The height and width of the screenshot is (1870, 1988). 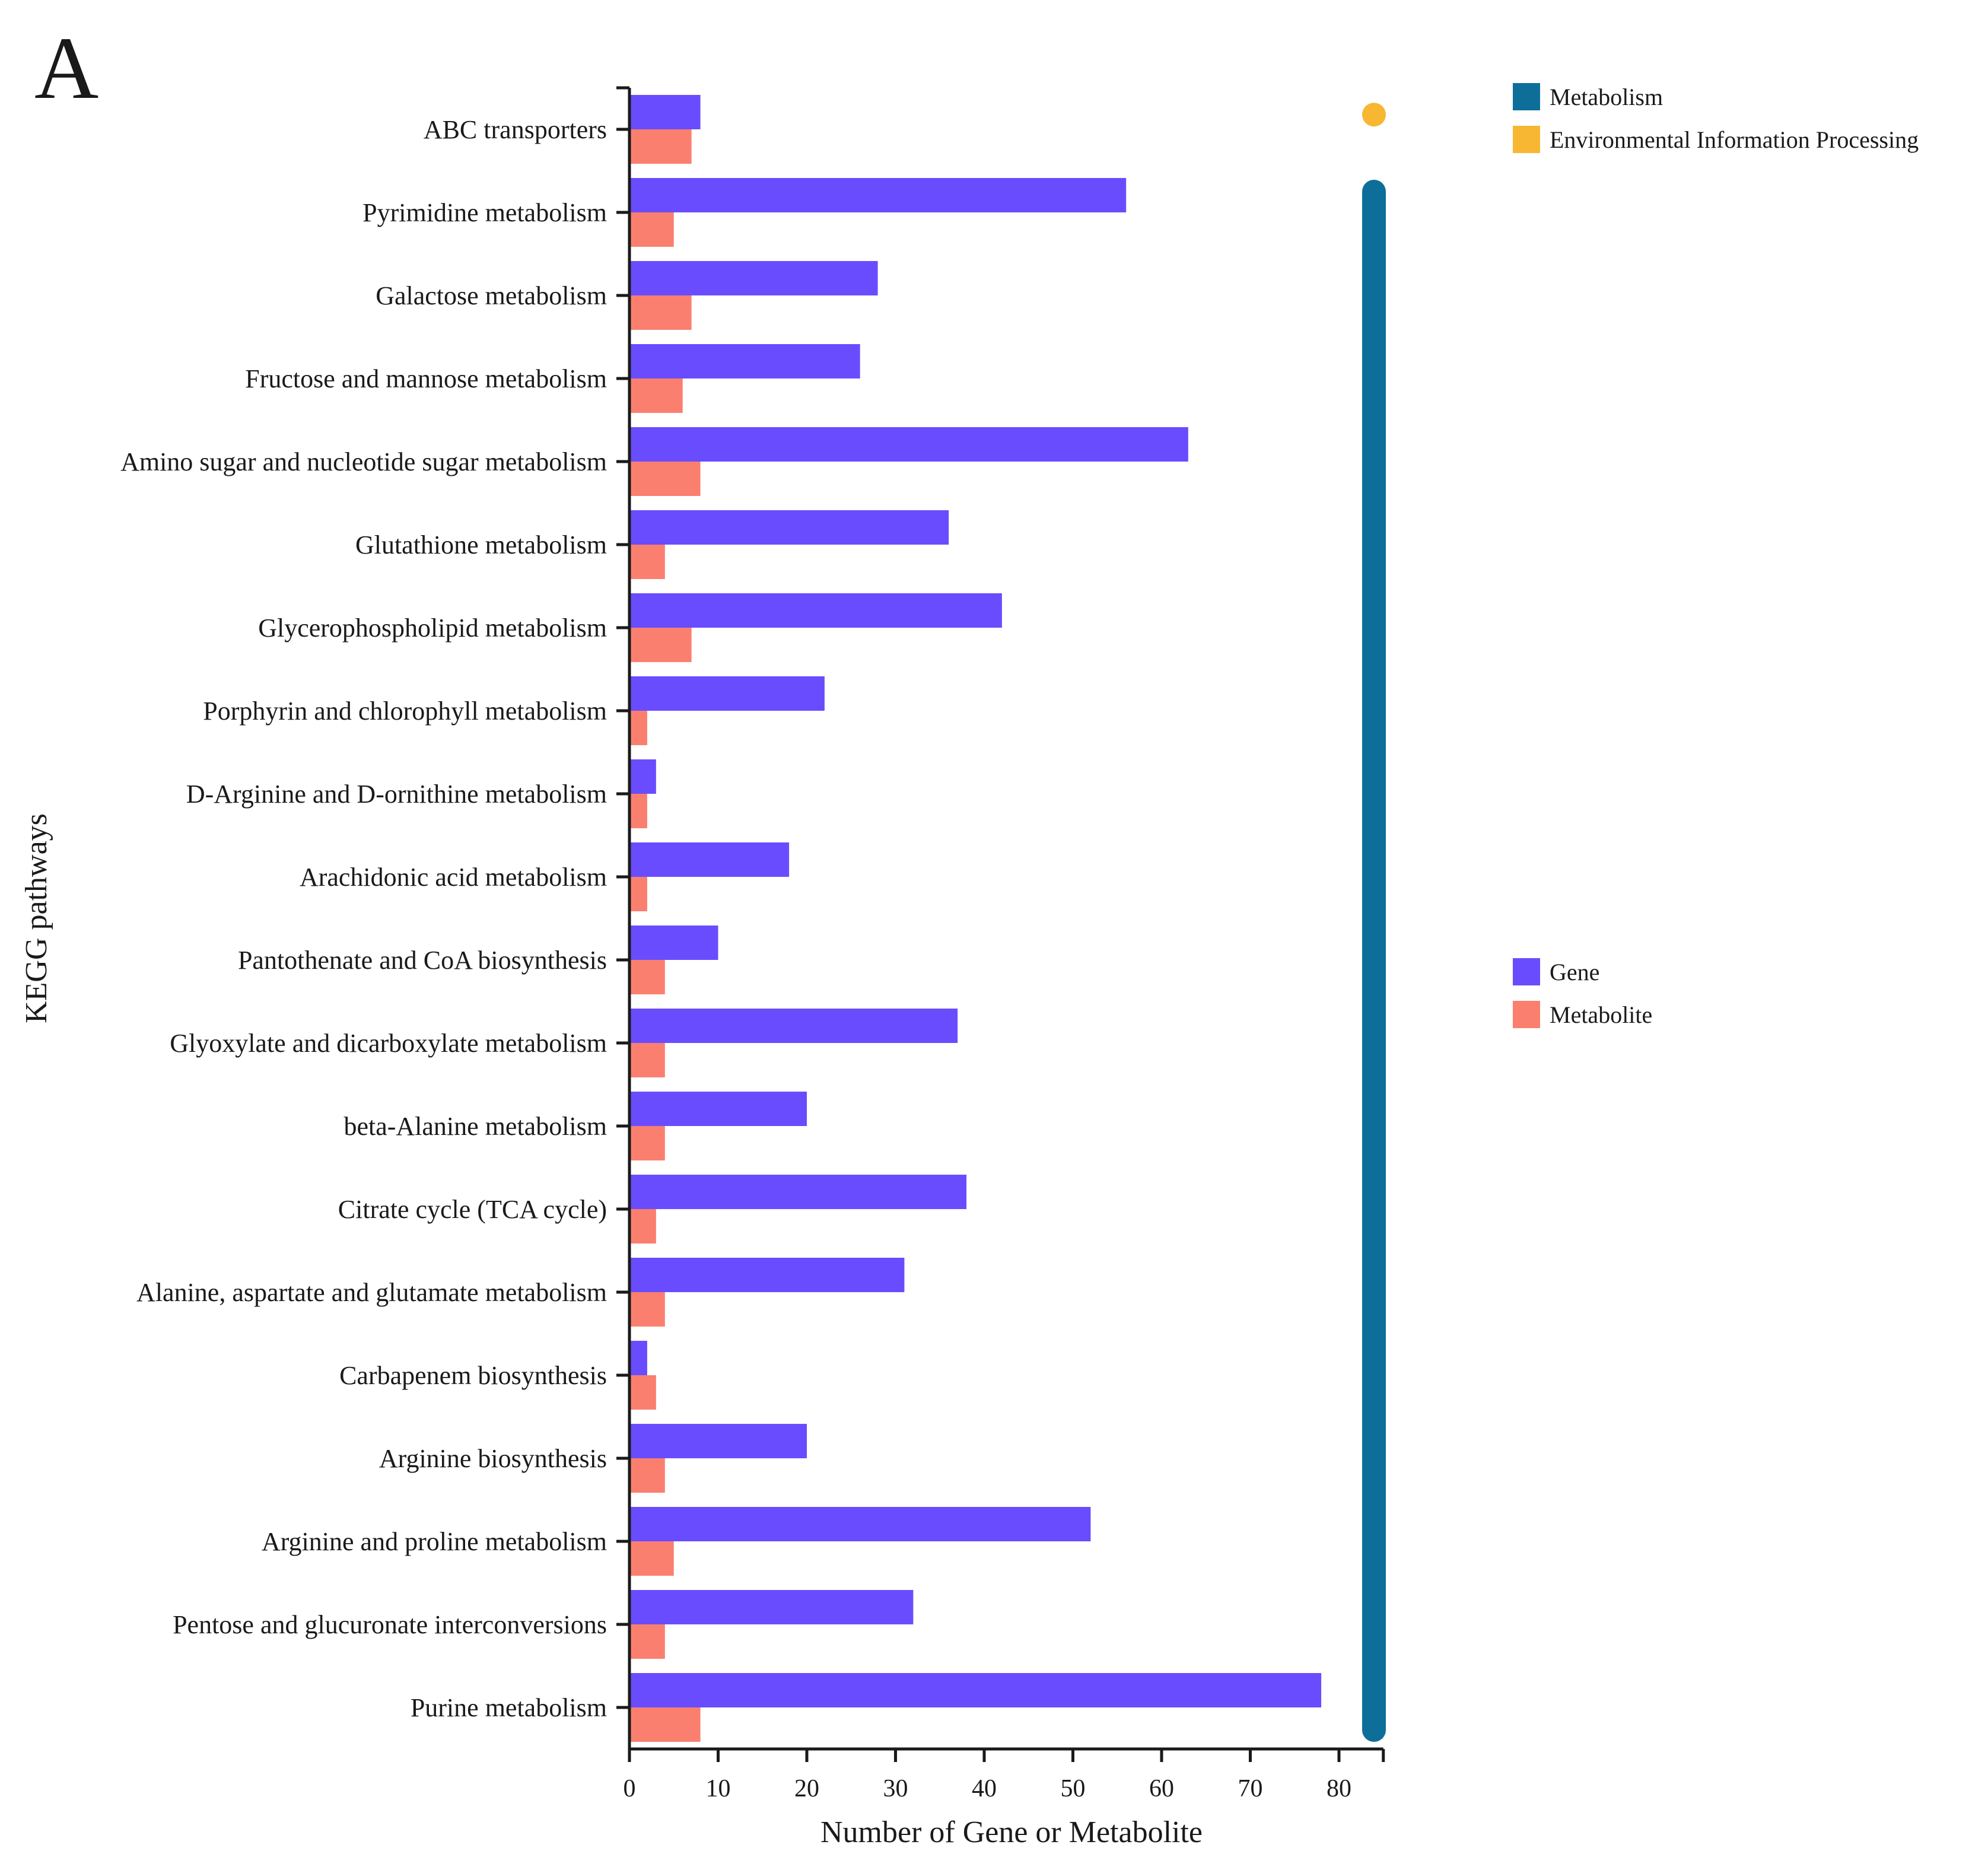 I want to click on x-tick-label: 60, so click(x=1161, y=1788).